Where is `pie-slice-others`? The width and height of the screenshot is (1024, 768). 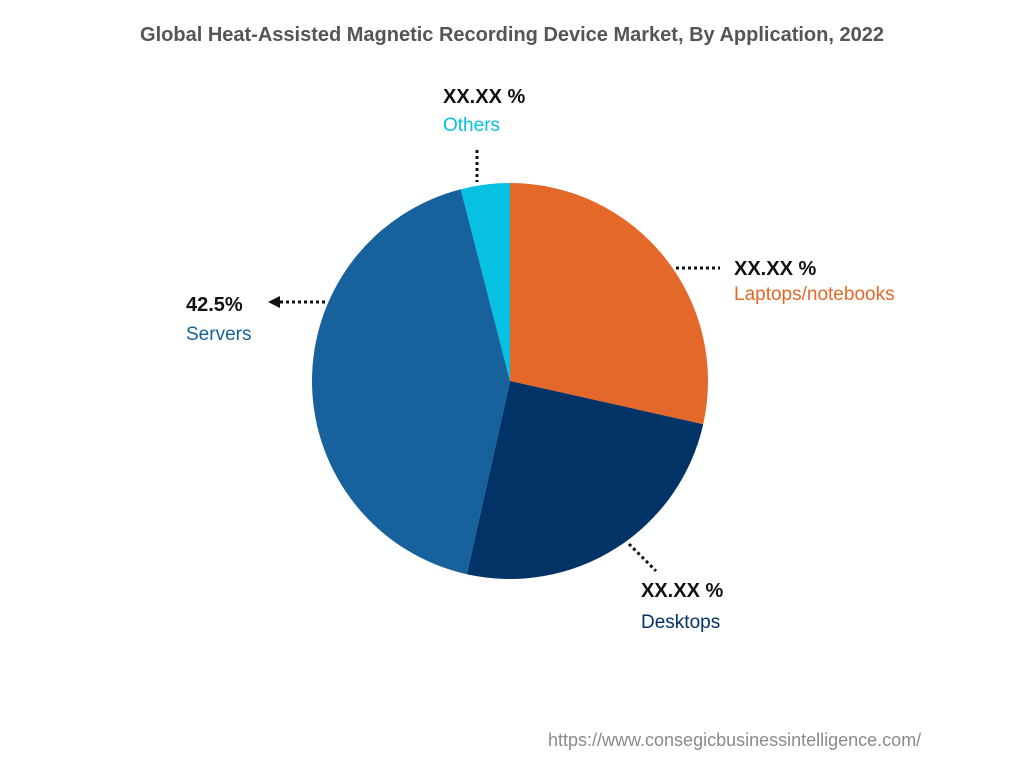 pie-slice-others is located at coordinates (485, 282).